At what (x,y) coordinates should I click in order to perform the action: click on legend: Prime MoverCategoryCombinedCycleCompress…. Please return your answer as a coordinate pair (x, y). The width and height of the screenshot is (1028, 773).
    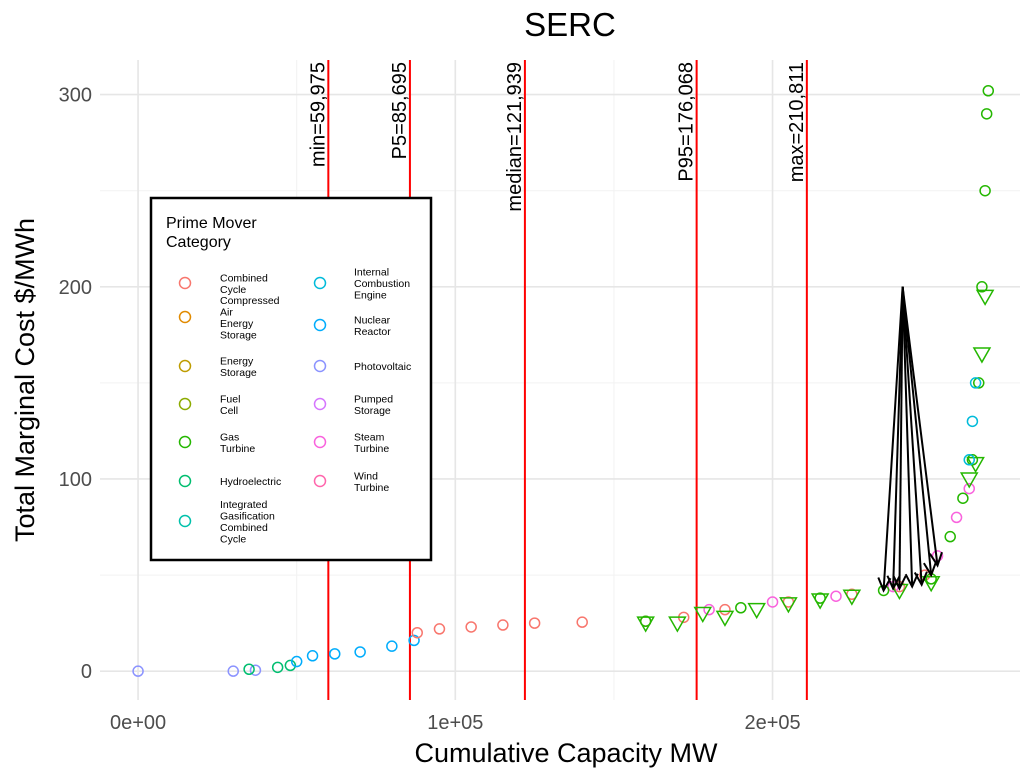
    Looking at the image, I should click on (291, 379).